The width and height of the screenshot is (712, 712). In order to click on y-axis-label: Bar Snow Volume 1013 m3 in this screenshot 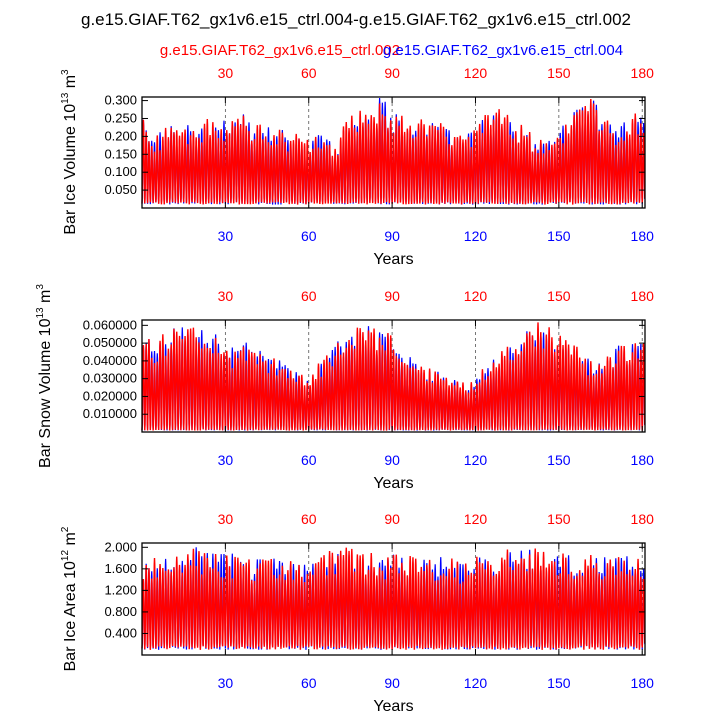, I will do `click(44, 376)`.